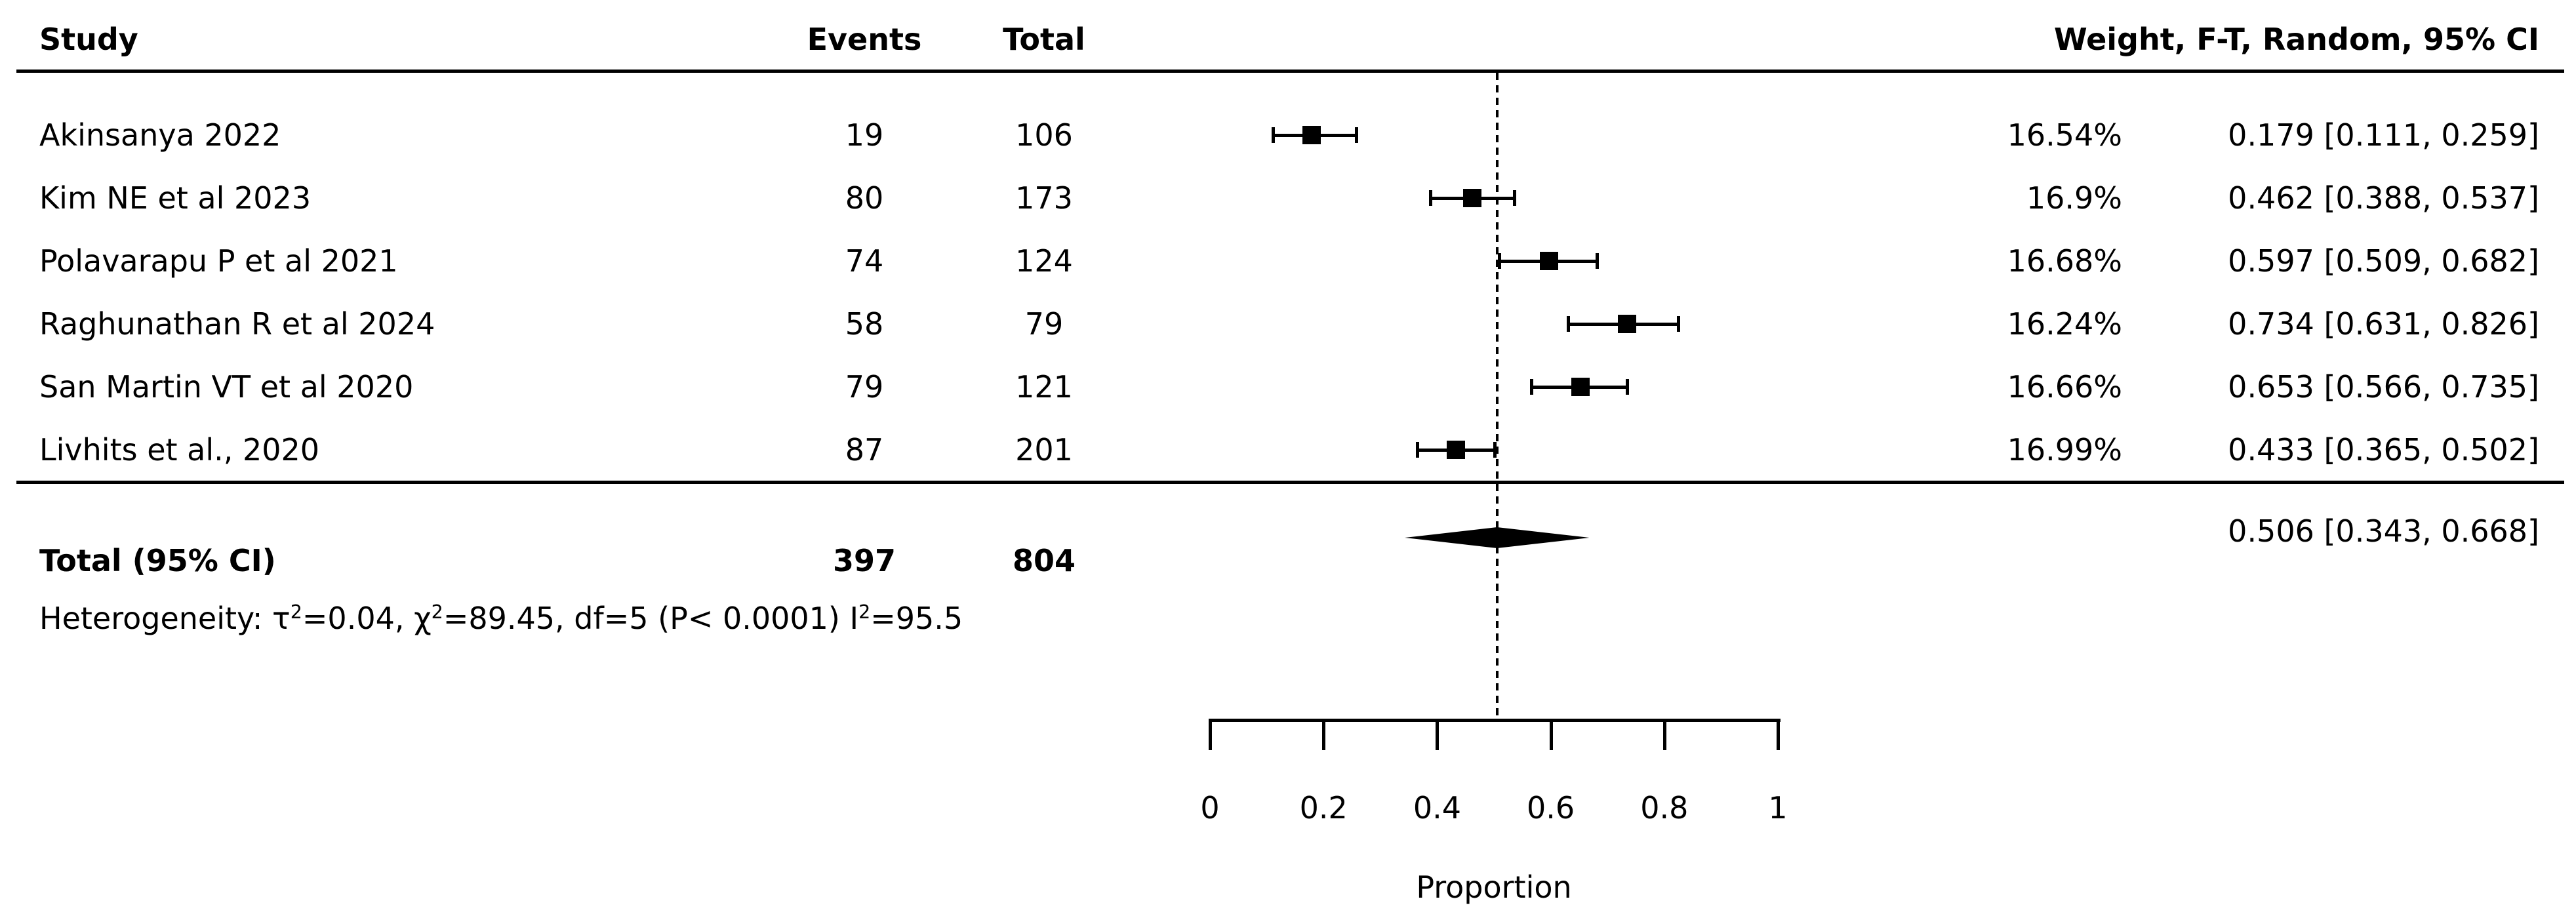  I want to click on x-axis-tick-label: 0.6, so click(1551, 808).